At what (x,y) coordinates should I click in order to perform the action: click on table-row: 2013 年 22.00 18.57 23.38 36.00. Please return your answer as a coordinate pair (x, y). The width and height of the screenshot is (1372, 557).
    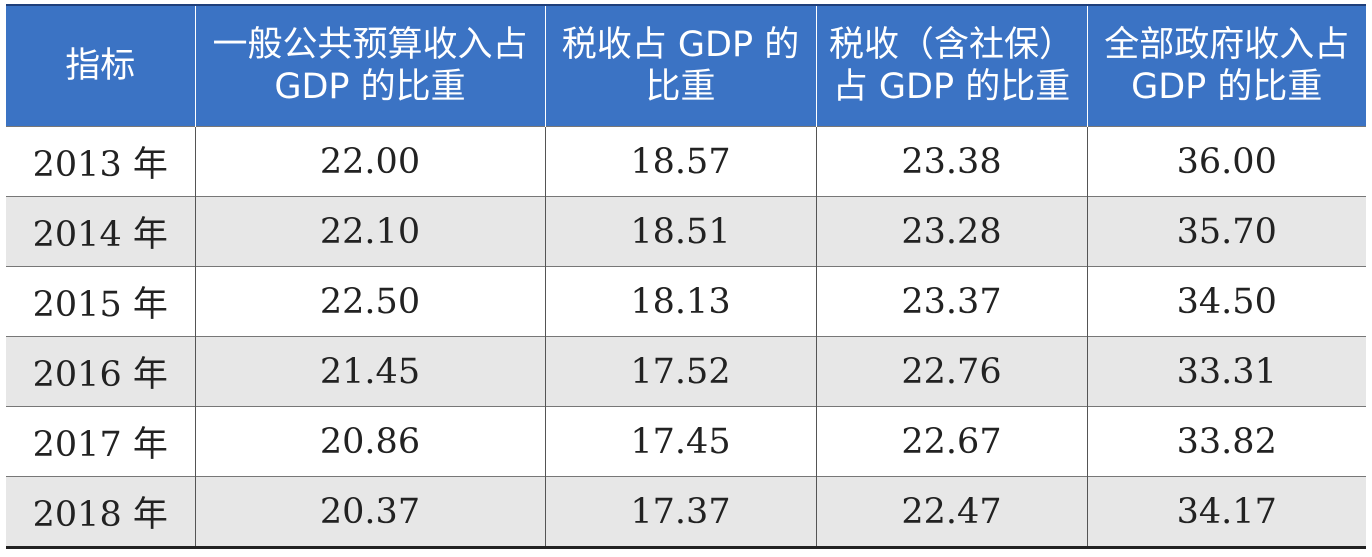
    Looking at the image, I should click on (686, 161).